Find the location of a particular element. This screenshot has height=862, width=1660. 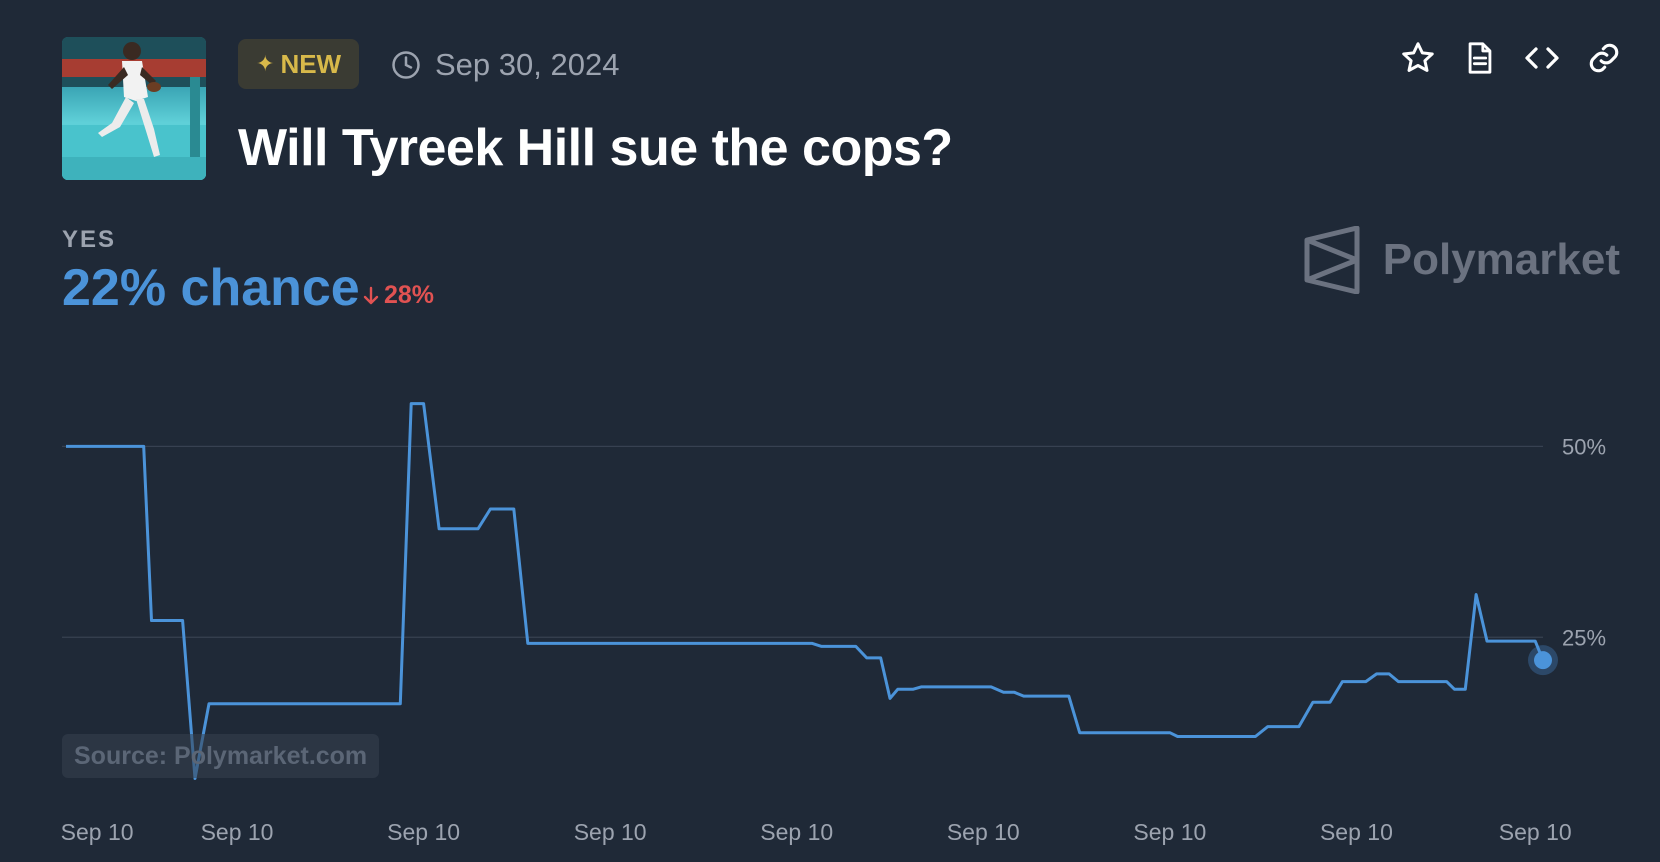

favorite-button is located at coordinates (1418, 58).